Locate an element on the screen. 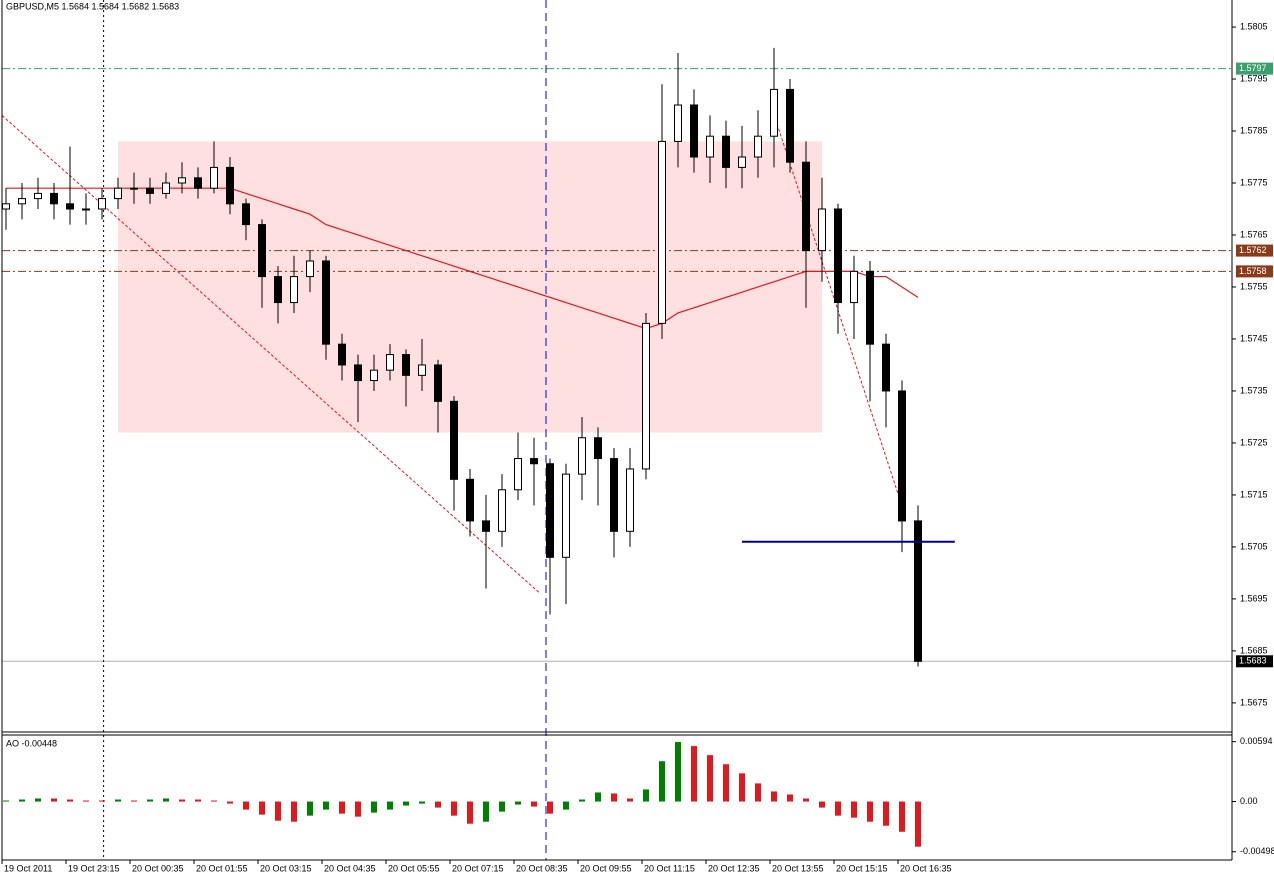 Image resolution: width=1274 pixels, height=881 pixels. x-tick-label: 19 Oct 2011 is located at coordinates (28, 868).